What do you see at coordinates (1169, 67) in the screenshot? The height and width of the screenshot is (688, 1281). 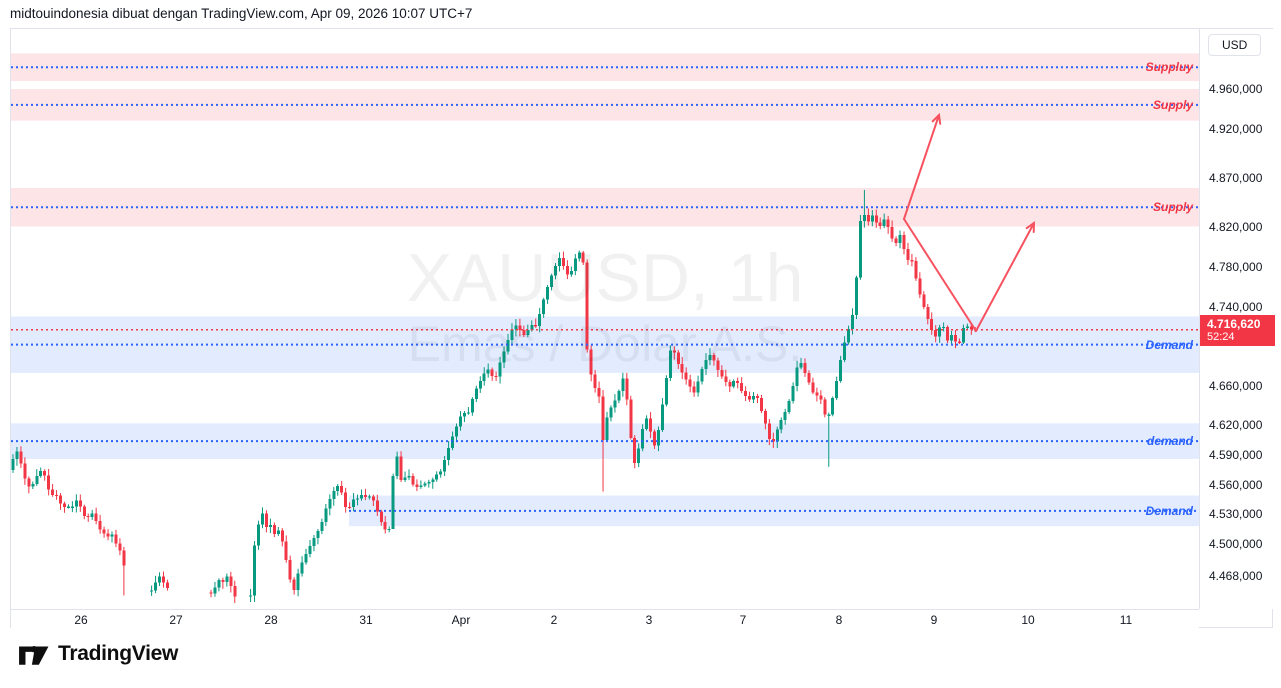 I see `supply-zone-label: Suppluy` at bounding box center [1169, 67].